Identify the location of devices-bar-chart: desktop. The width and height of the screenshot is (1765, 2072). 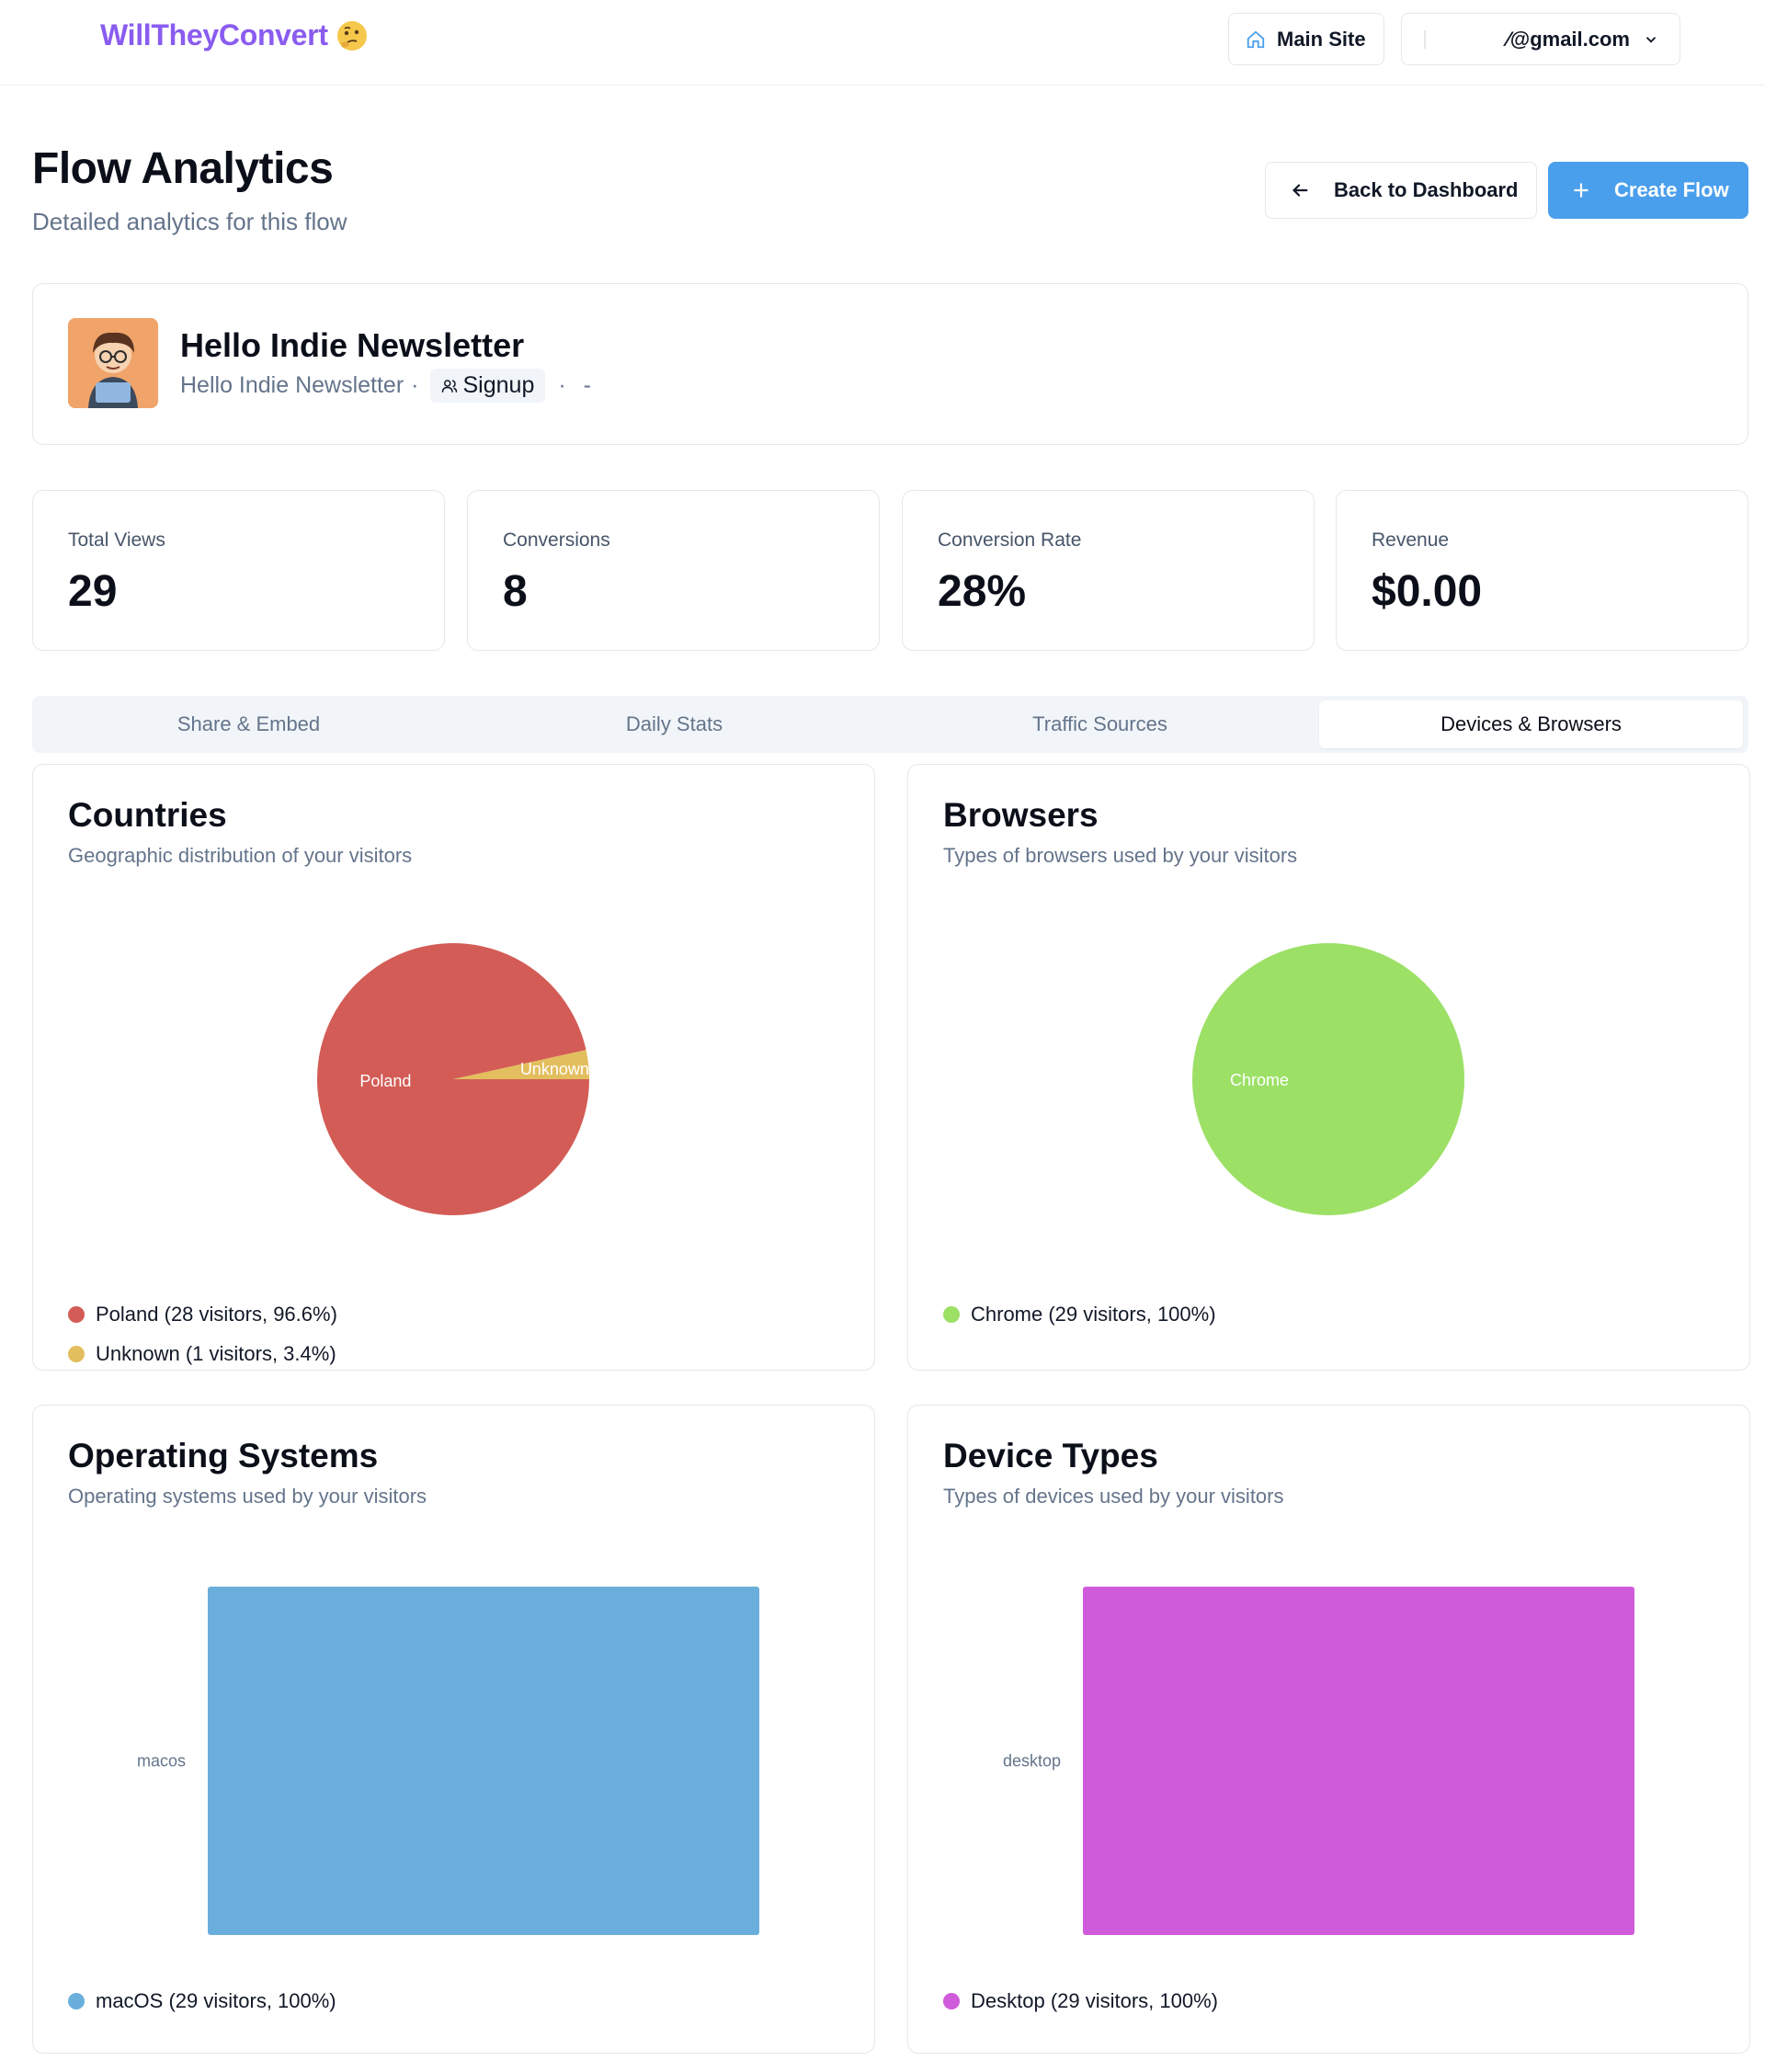
(1319, 1761).